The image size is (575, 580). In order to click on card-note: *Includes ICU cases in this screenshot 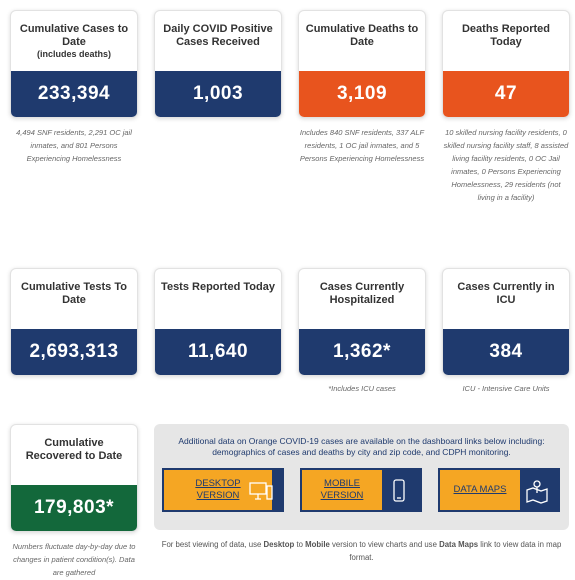, I will do `click(362, 388)`.